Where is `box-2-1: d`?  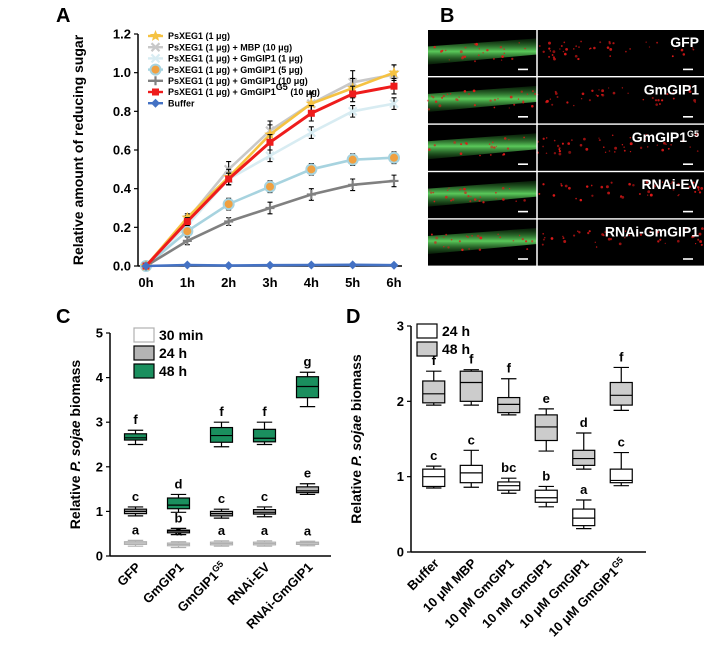
box-2-1: d is located at coordinates (178, 494).